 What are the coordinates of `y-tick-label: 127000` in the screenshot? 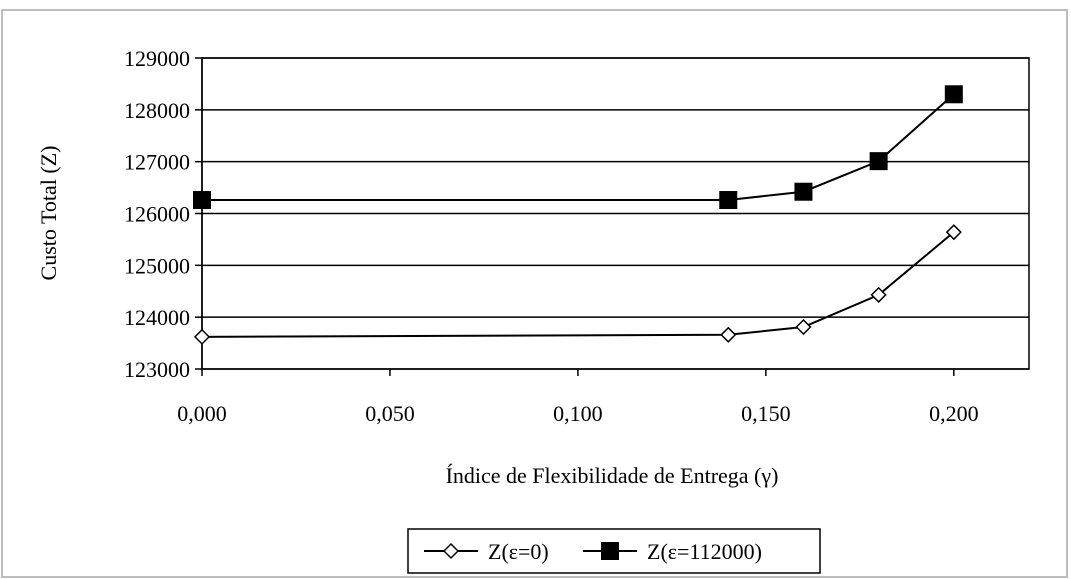 It's located at (157, 162).